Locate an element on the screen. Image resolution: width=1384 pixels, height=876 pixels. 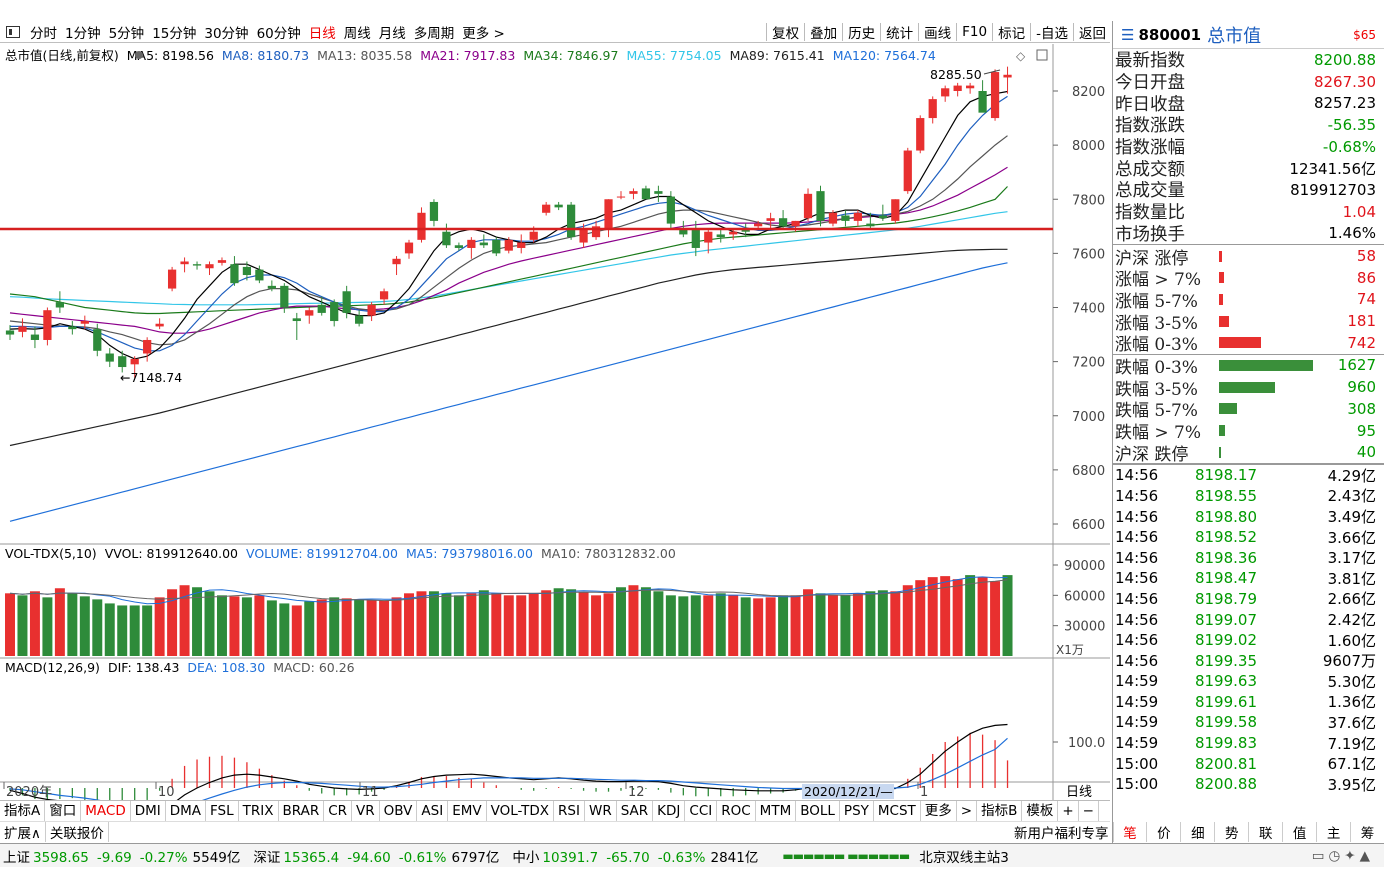
indicator-tab: ROC is located at coordinates (736, 811).